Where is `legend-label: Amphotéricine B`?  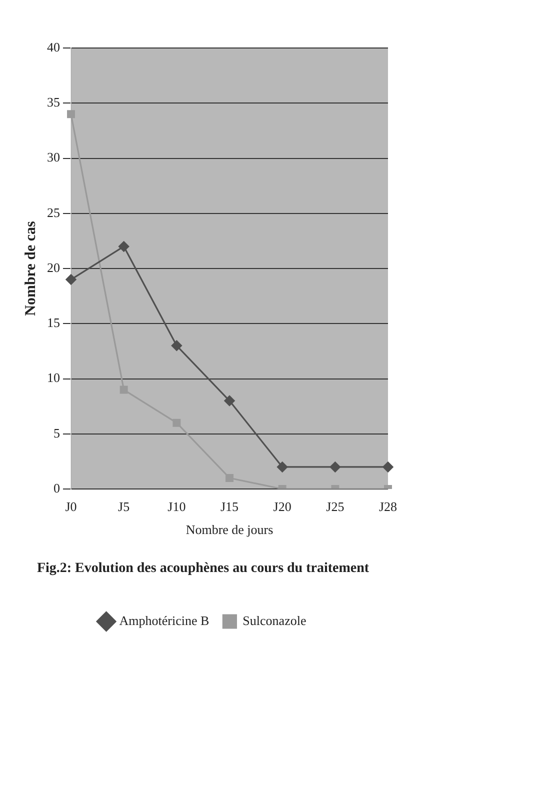
legend-label: Amphotéricine B is located at coordinates (164, 620).